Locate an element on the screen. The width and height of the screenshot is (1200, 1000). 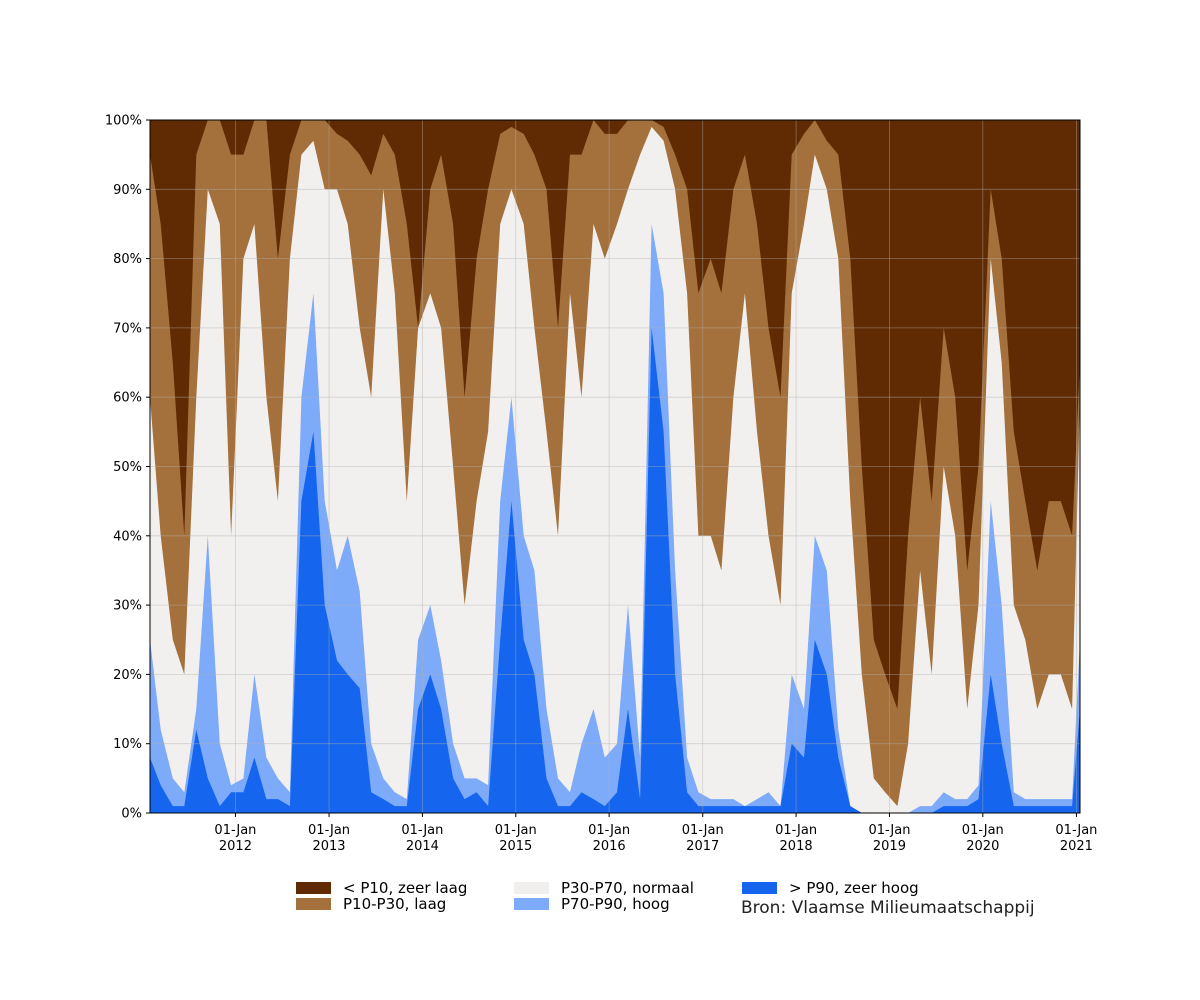
y-tick-label: 50% is located at coordinates (127, 467).